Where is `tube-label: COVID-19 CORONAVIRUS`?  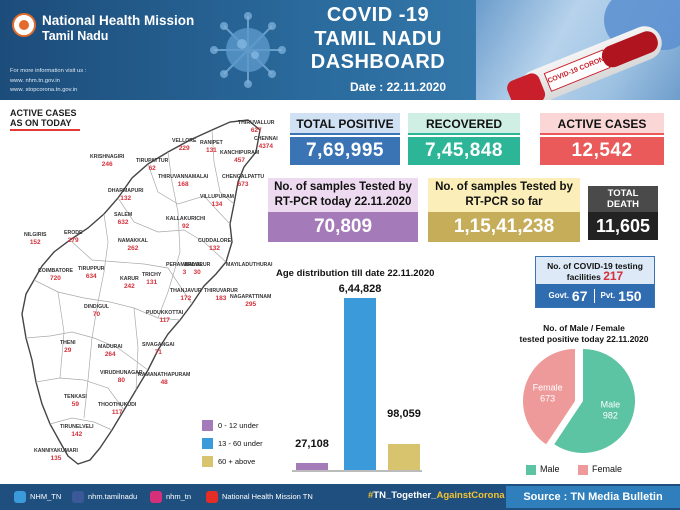 tube-label: COVID-19 CORONAVIRUS is located at coordinates (577, 70).